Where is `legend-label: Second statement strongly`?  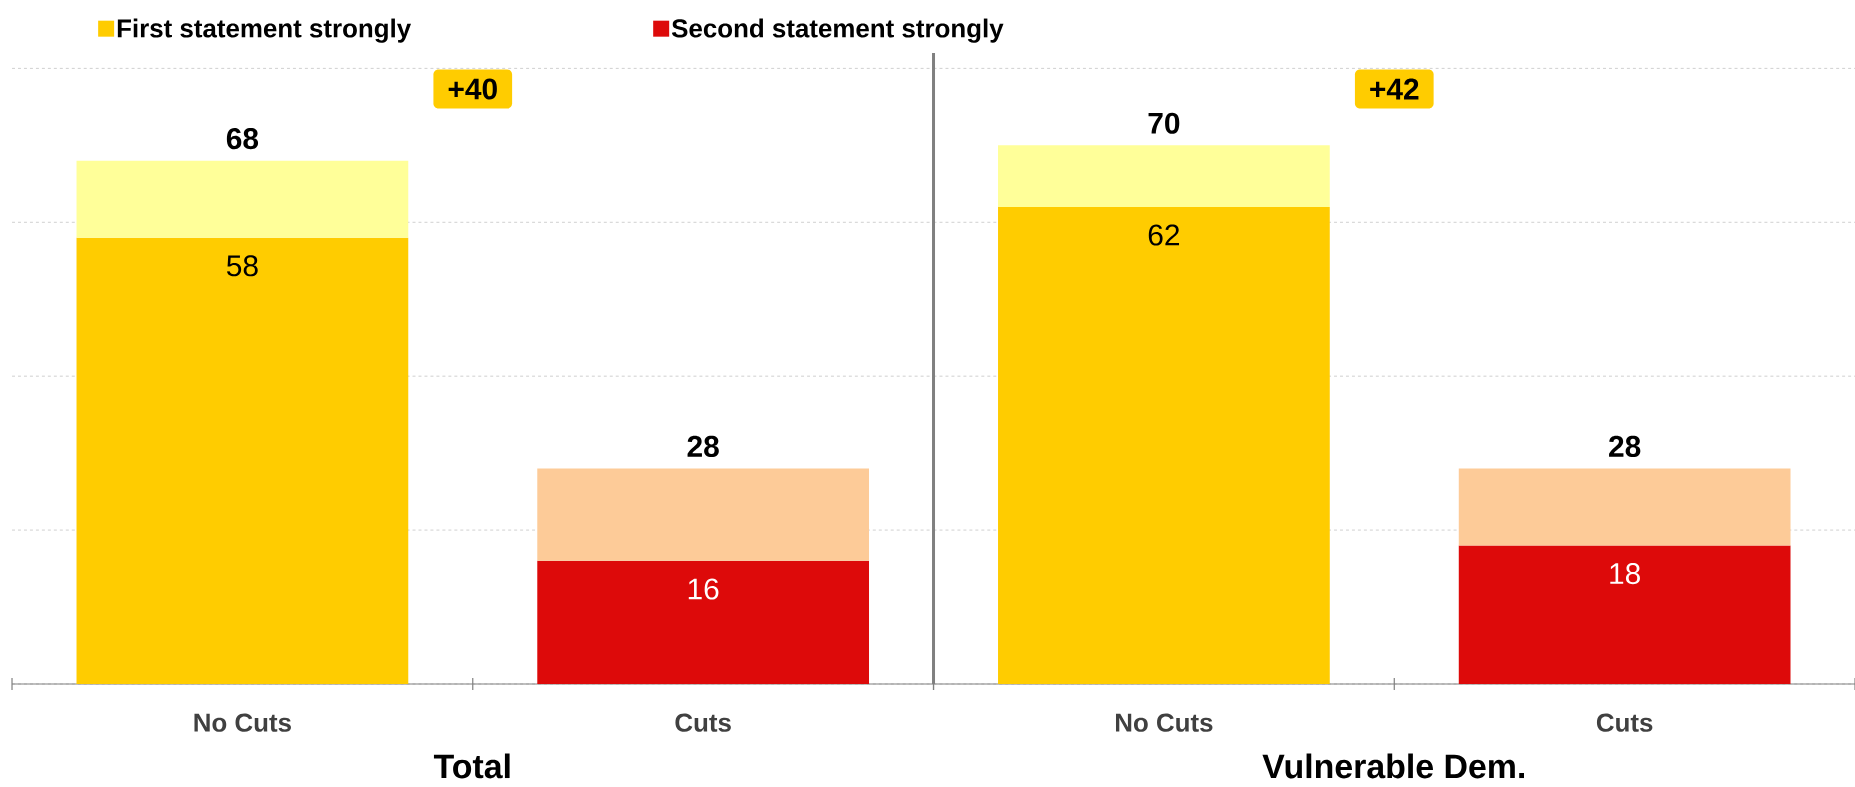
legend-label: Second statement strongly is located at coordinates (837, 30).